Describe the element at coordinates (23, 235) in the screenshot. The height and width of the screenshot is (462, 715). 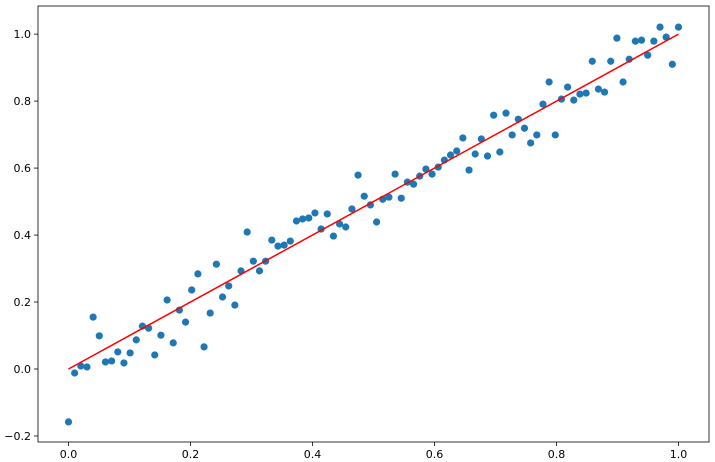
I see `y-tick-label: 0.4` at that location.